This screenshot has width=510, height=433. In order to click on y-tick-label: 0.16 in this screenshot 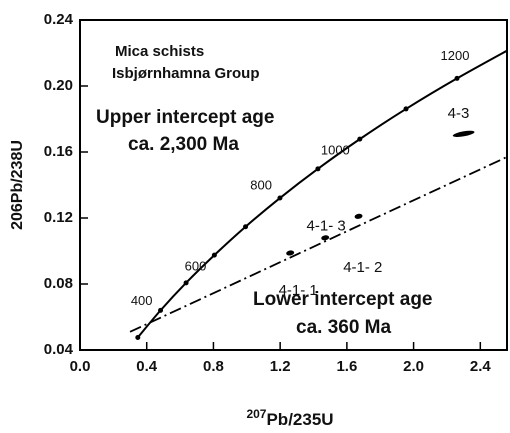, I will do `click(58, 151)`.